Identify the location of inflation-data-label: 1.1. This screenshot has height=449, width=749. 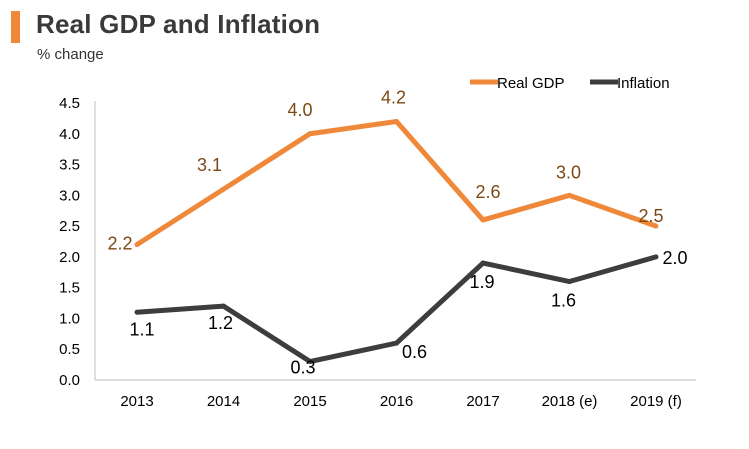
(141, 329).